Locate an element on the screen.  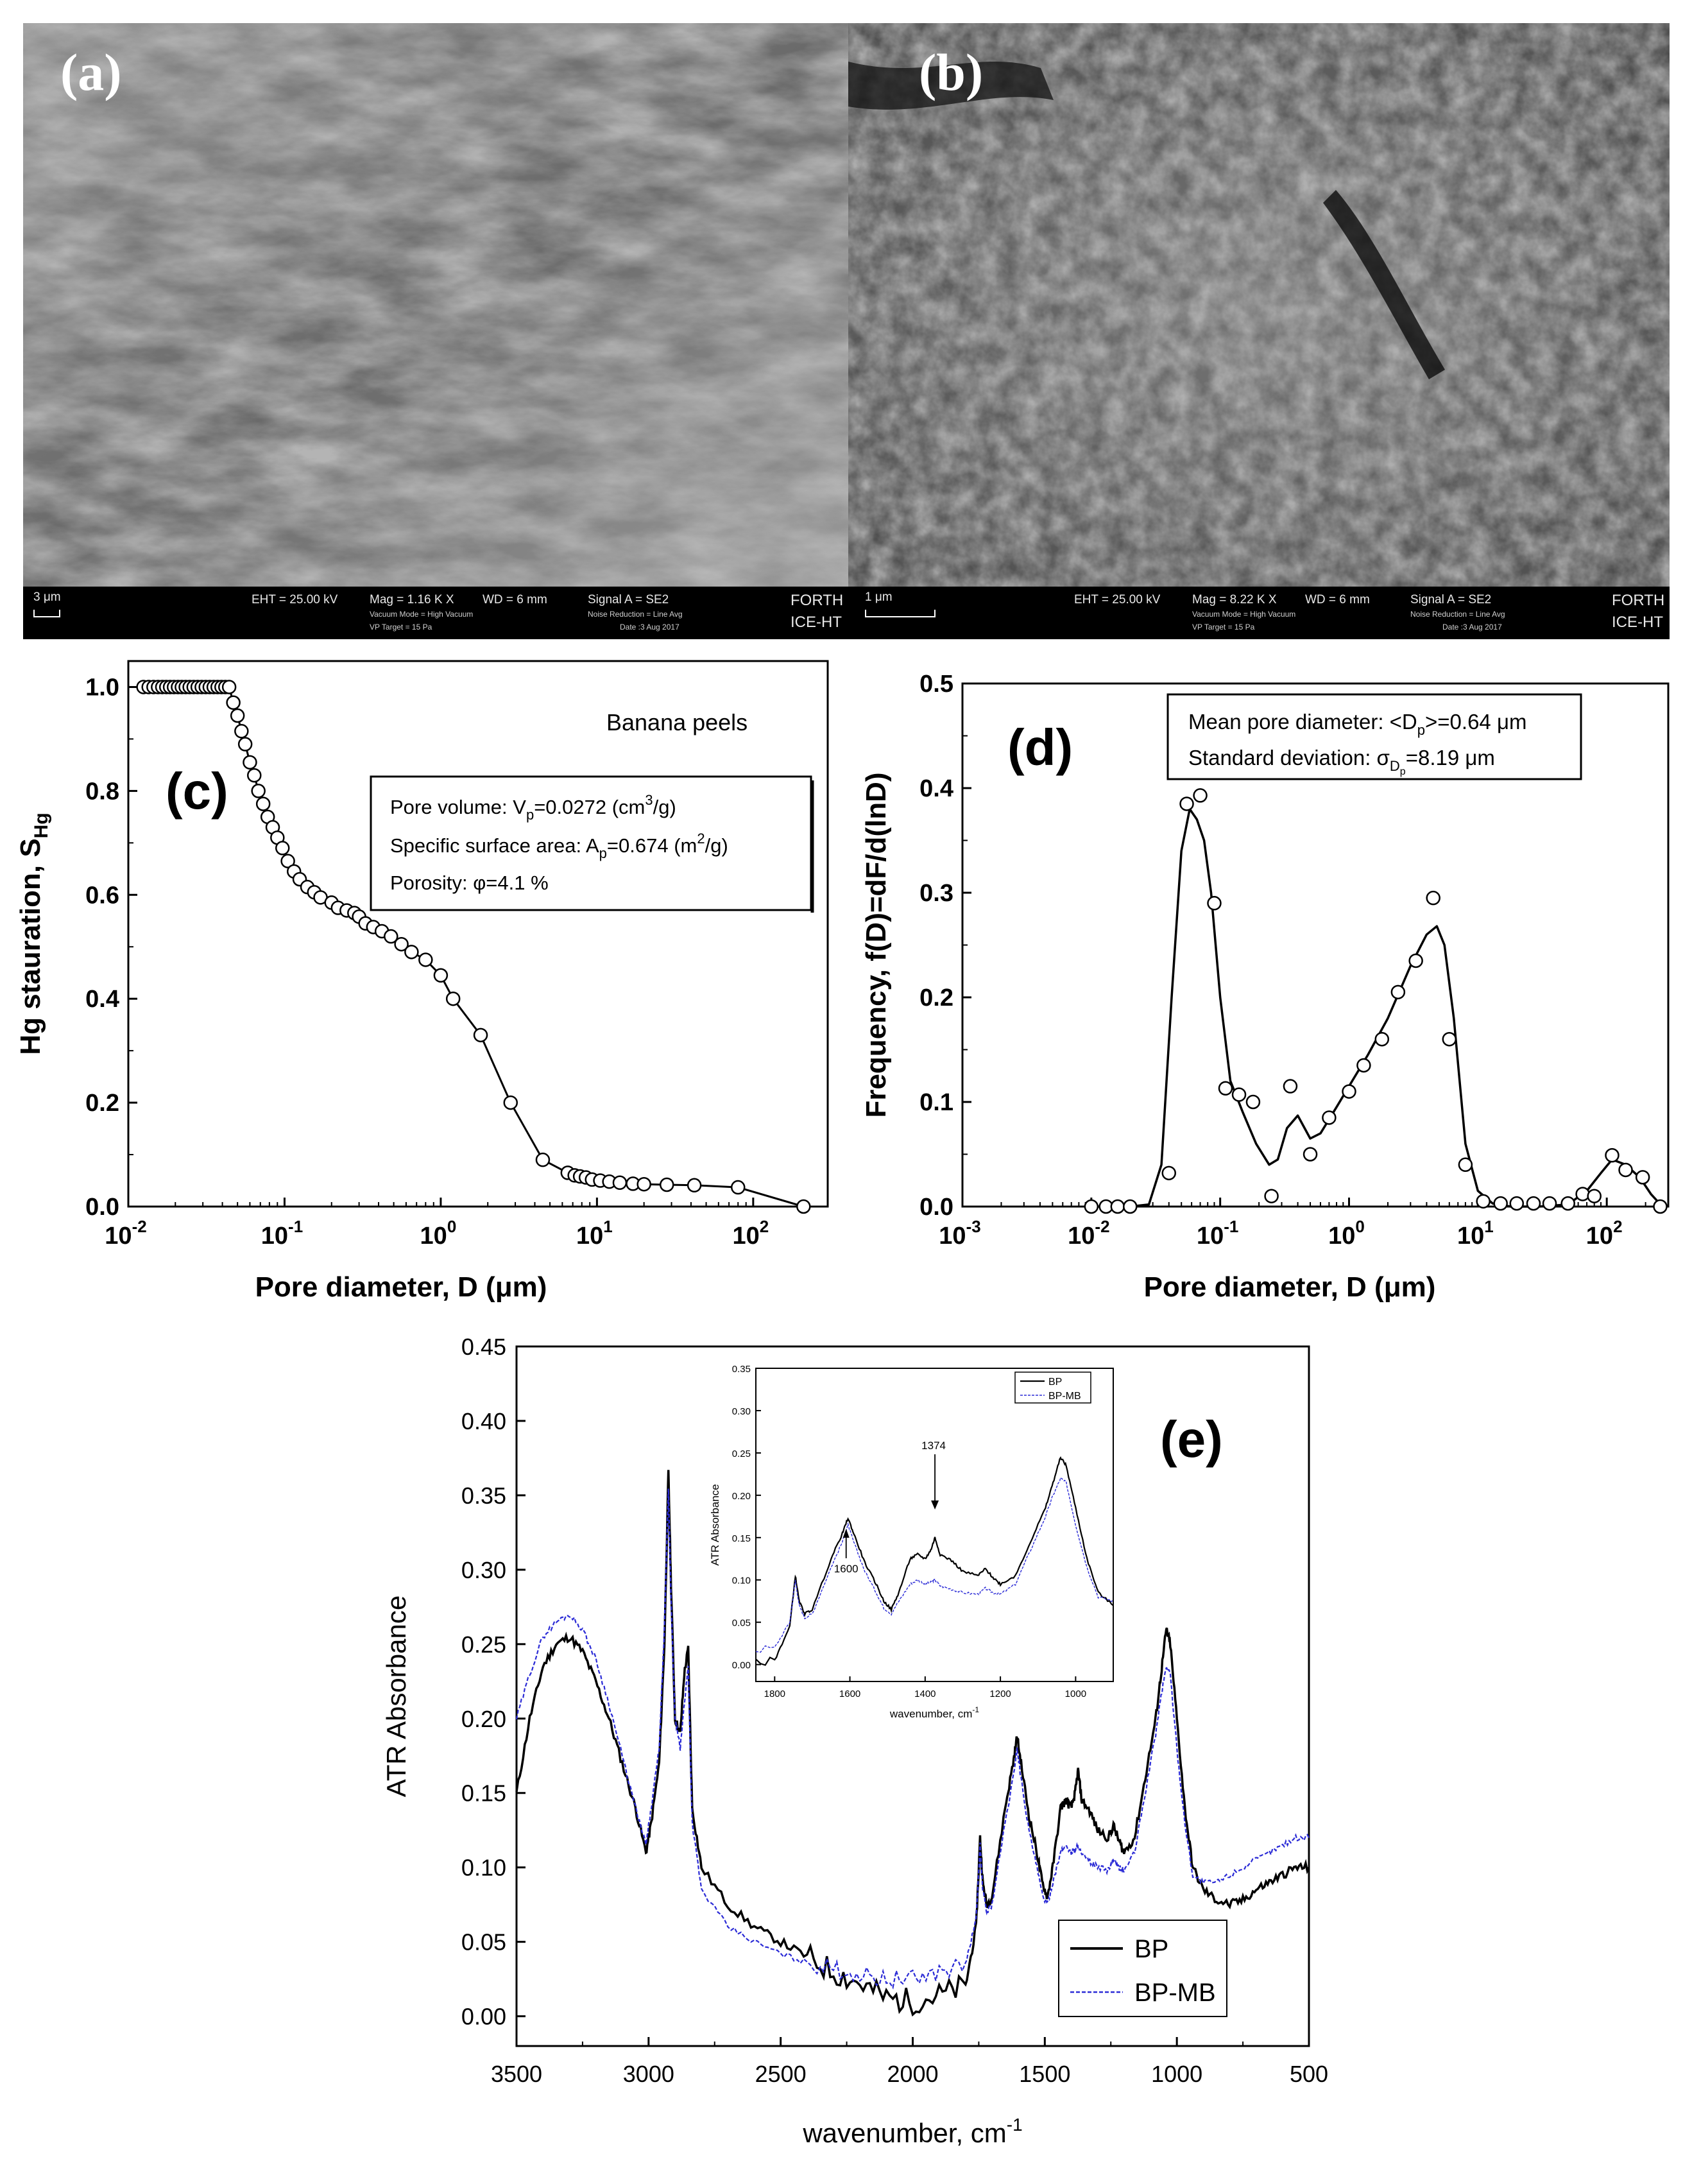
legend-mean-diameter: Mean pore diameter: <Dp>=0.64 μm is located at coordinates (1357, 724).